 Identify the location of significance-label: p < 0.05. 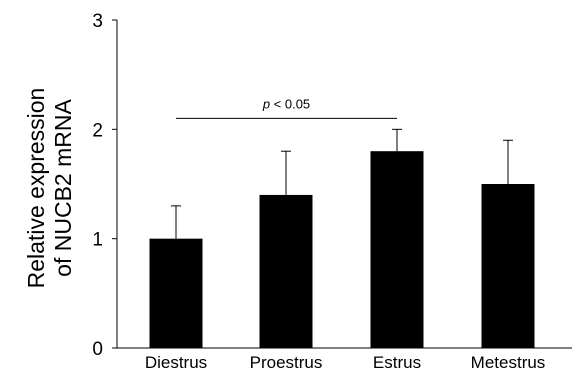
(286, 103).